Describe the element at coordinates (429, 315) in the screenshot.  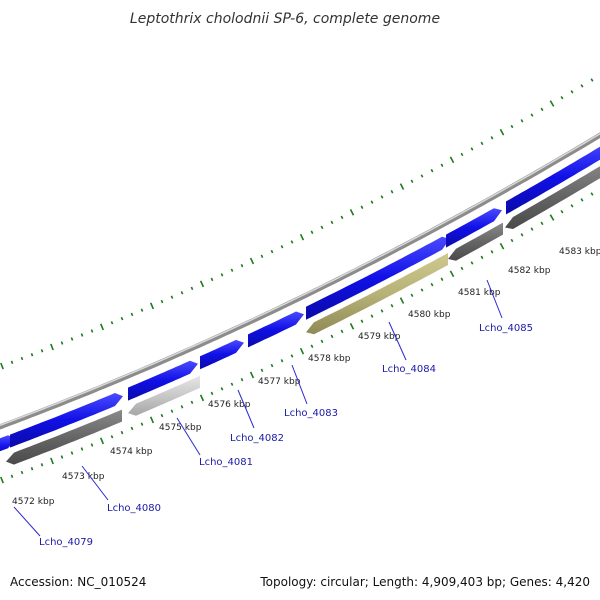
I see `kbp-label: 4580 kbp` at that location.